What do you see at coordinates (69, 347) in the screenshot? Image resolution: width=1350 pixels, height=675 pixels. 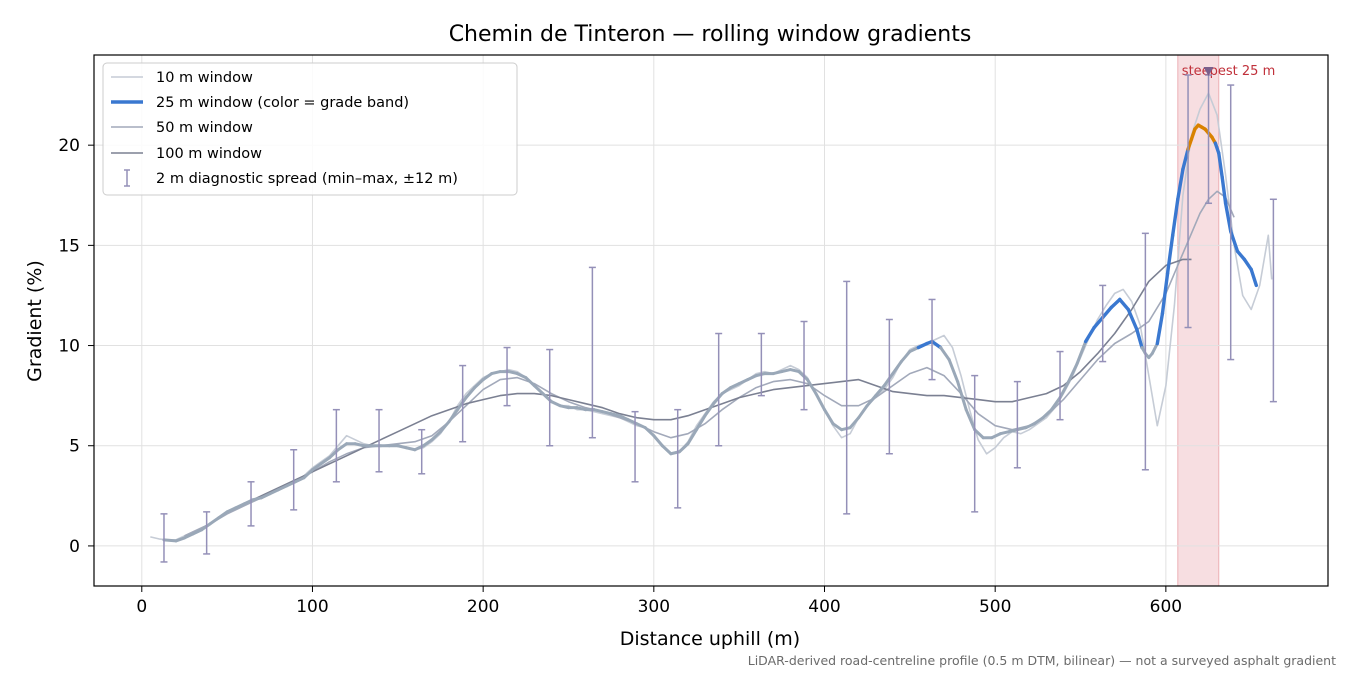 I see `y-tick-label: 10` at bounding box center [69, 347].